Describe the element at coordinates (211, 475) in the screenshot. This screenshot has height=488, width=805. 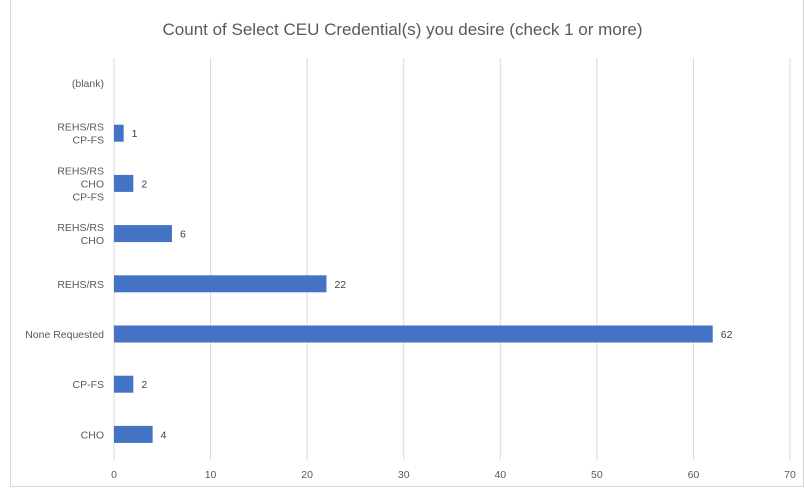
I see `x-tick-label: 10` at that location.